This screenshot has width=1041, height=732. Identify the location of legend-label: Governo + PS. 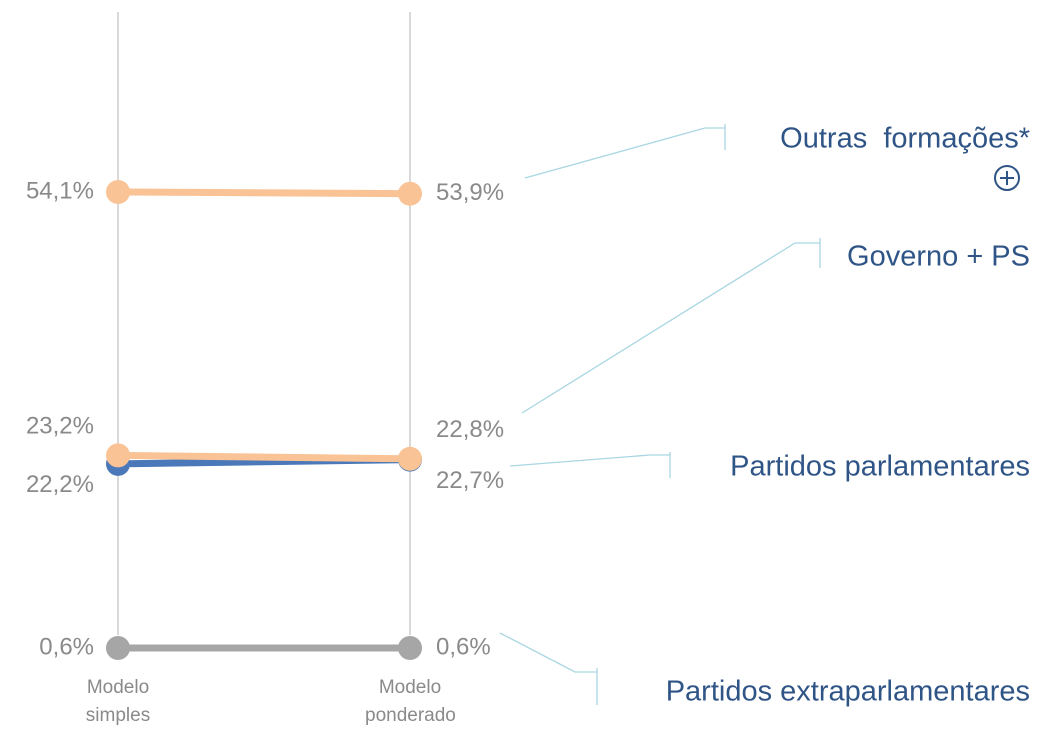
(938, 257).